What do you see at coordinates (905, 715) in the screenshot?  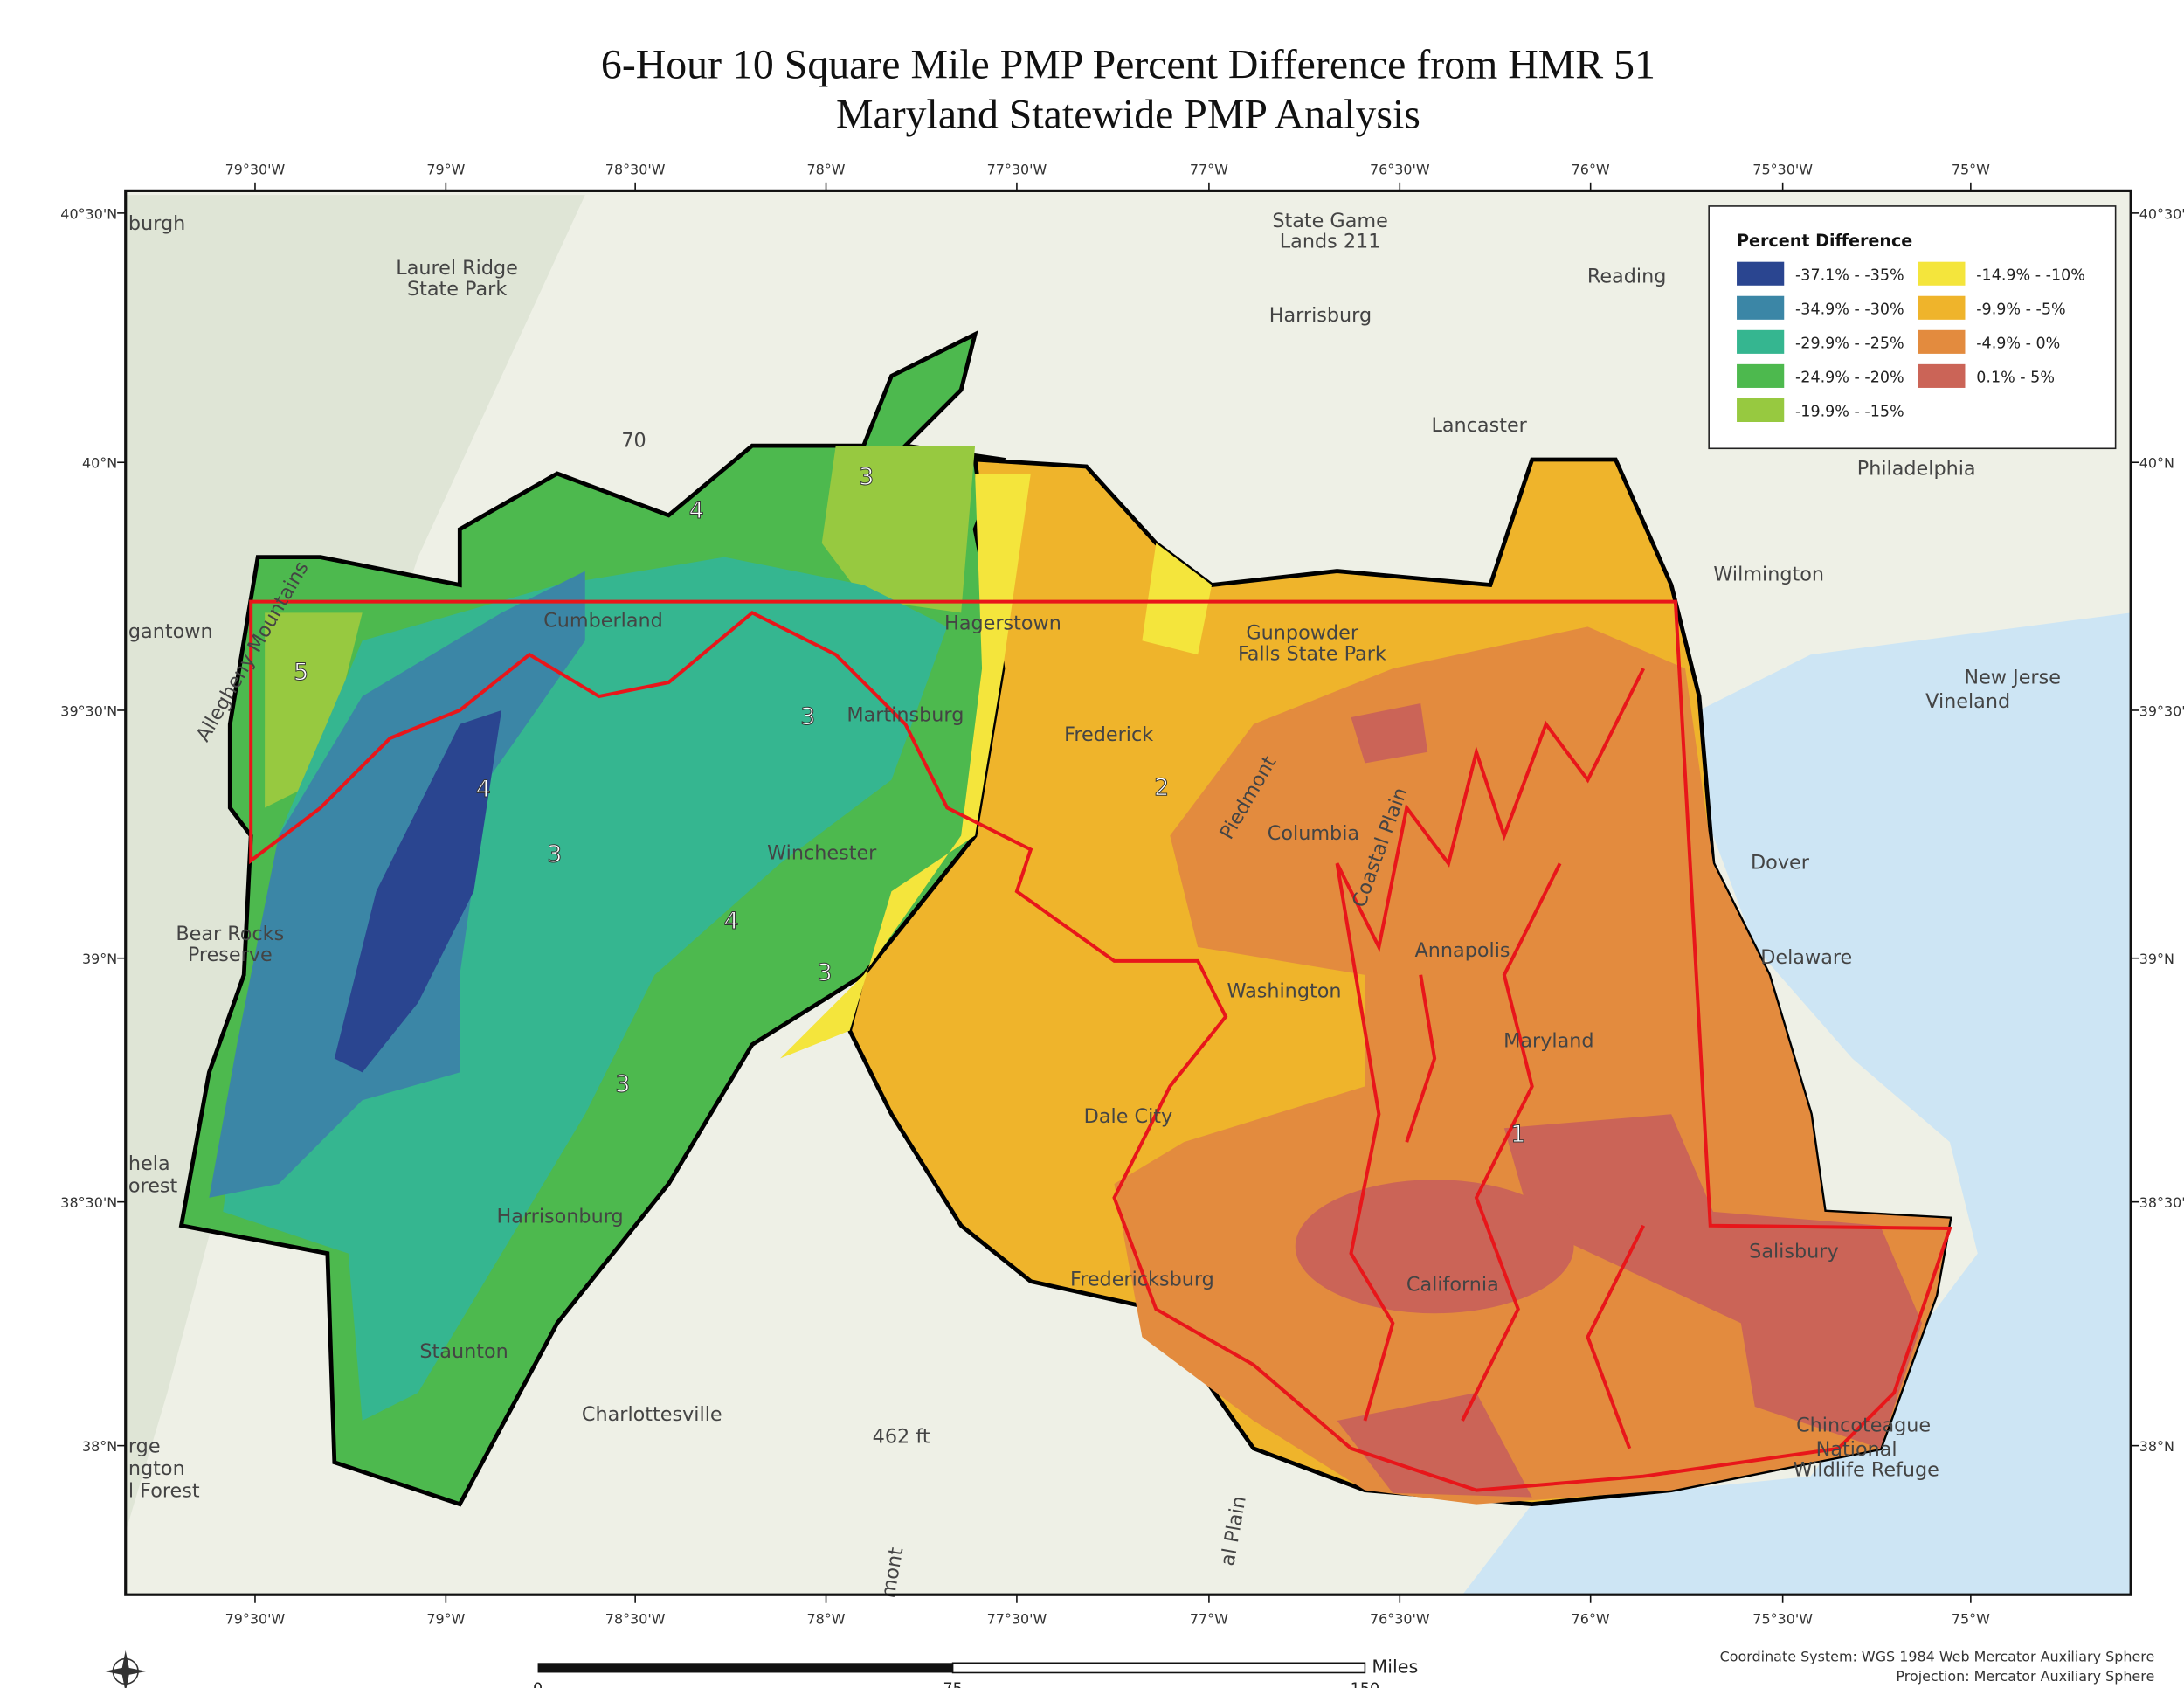 I see `place-label: Martinsburg` at bounding box center [905, 715].